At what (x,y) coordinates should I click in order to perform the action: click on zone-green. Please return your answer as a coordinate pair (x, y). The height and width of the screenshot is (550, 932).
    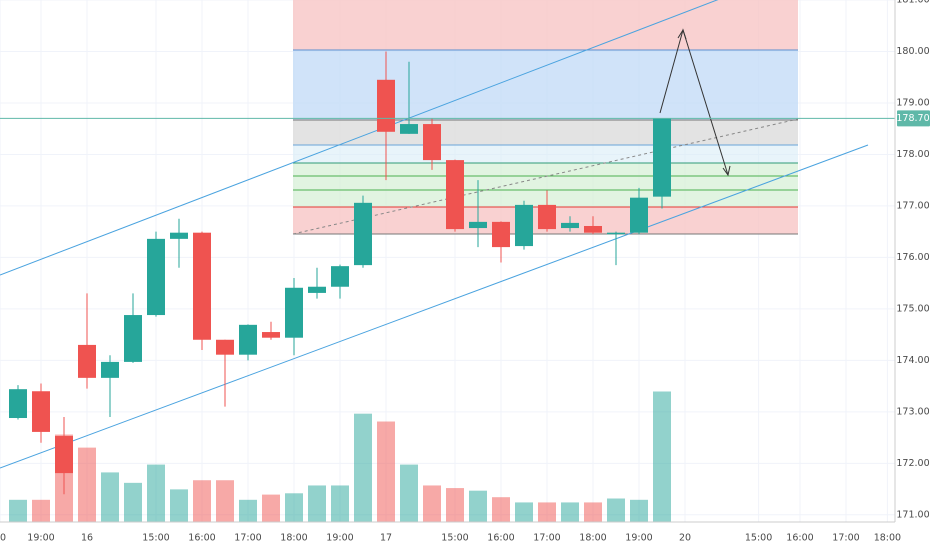
    Looking at the image, I should click on (545, 185).